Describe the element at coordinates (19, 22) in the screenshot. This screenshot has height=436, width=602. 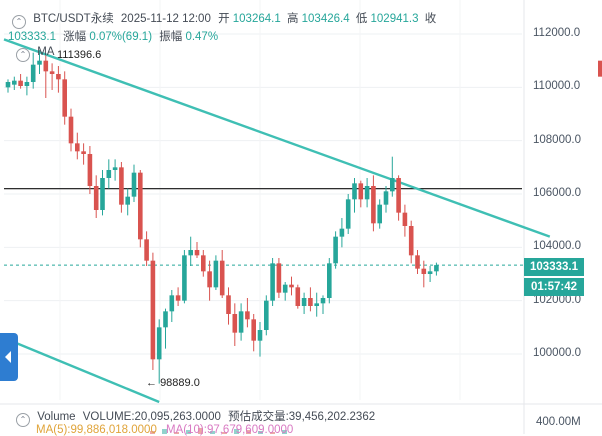
I see `collapse-header-icon: ⌃` at that location.